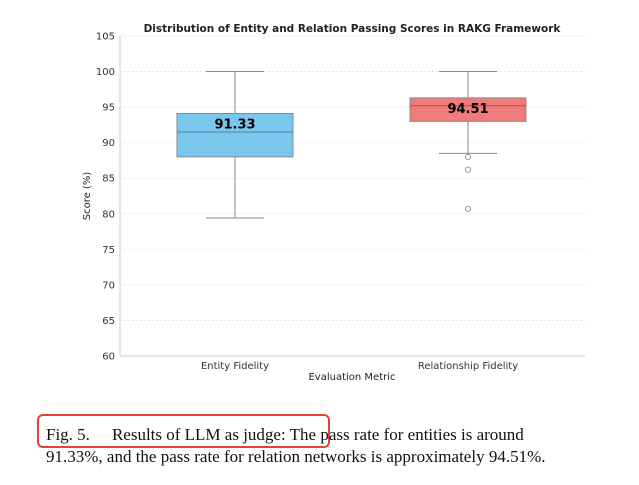 This screenshot has height=485, width=639. I want to click on mean-label-relationship-fidelity: 94.51, so click(467, 109).